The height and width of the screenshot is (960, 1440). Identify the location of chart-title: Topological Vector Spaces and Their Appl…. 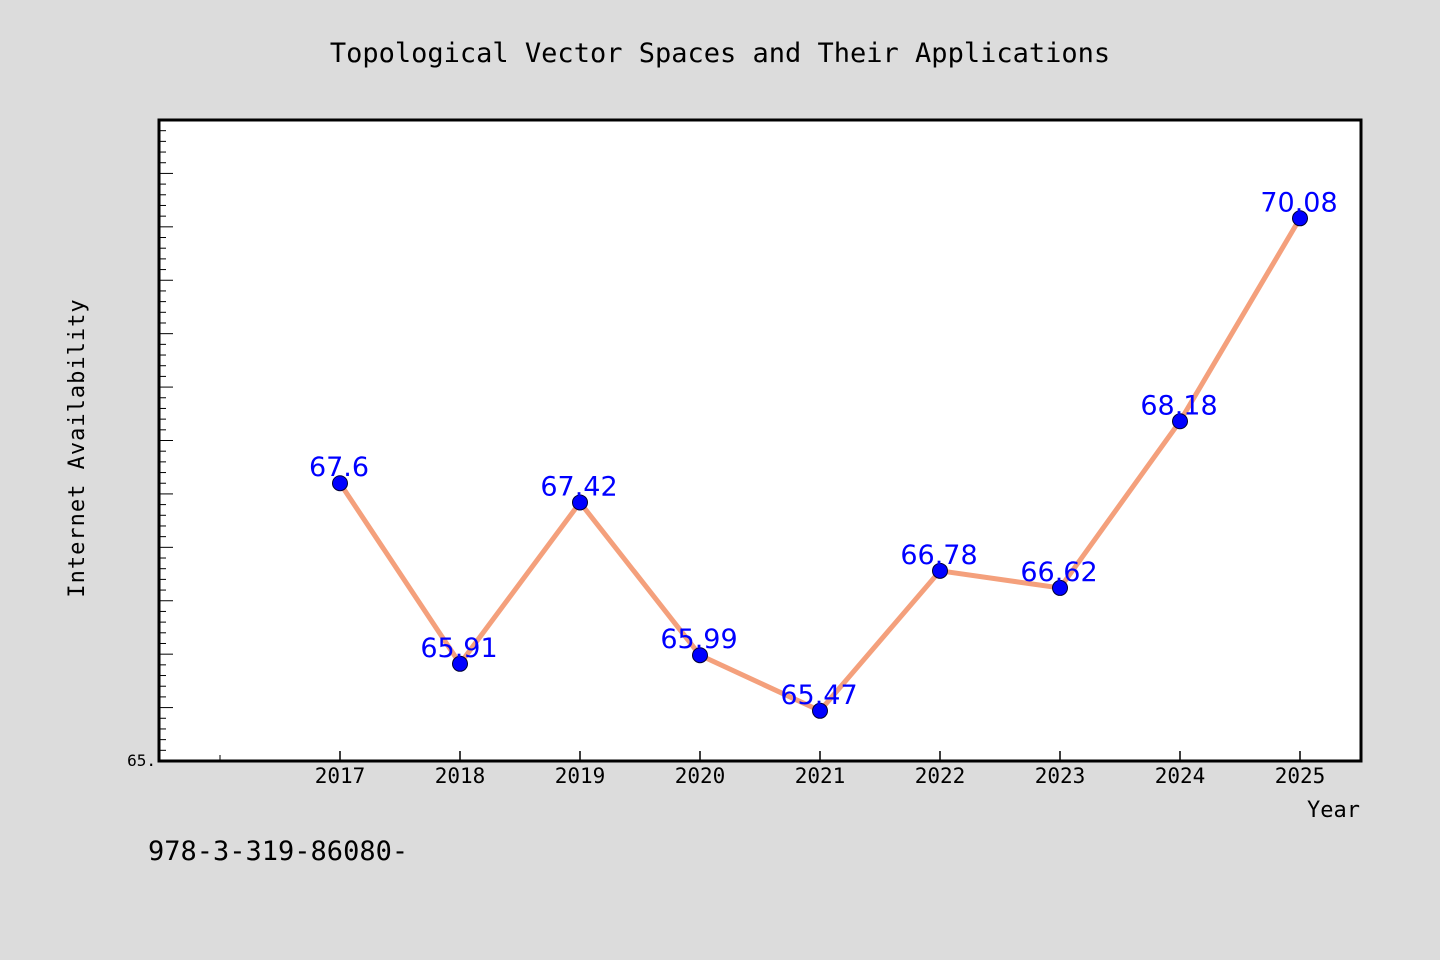
(720, 53).